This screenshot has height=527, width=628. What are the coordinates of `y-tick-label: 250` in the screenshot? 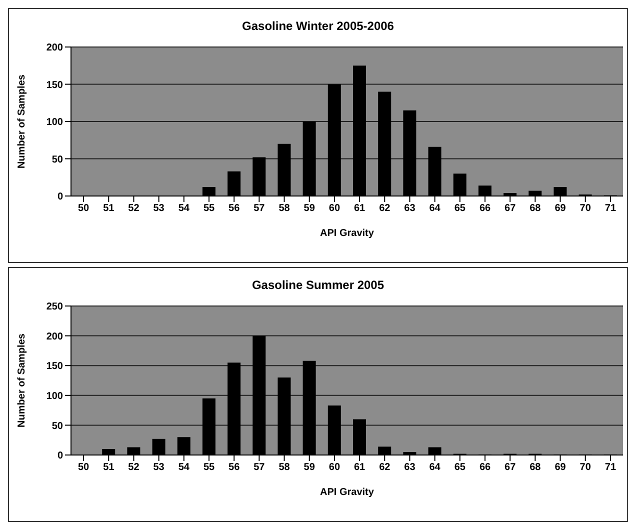 It's located at (55, 307).